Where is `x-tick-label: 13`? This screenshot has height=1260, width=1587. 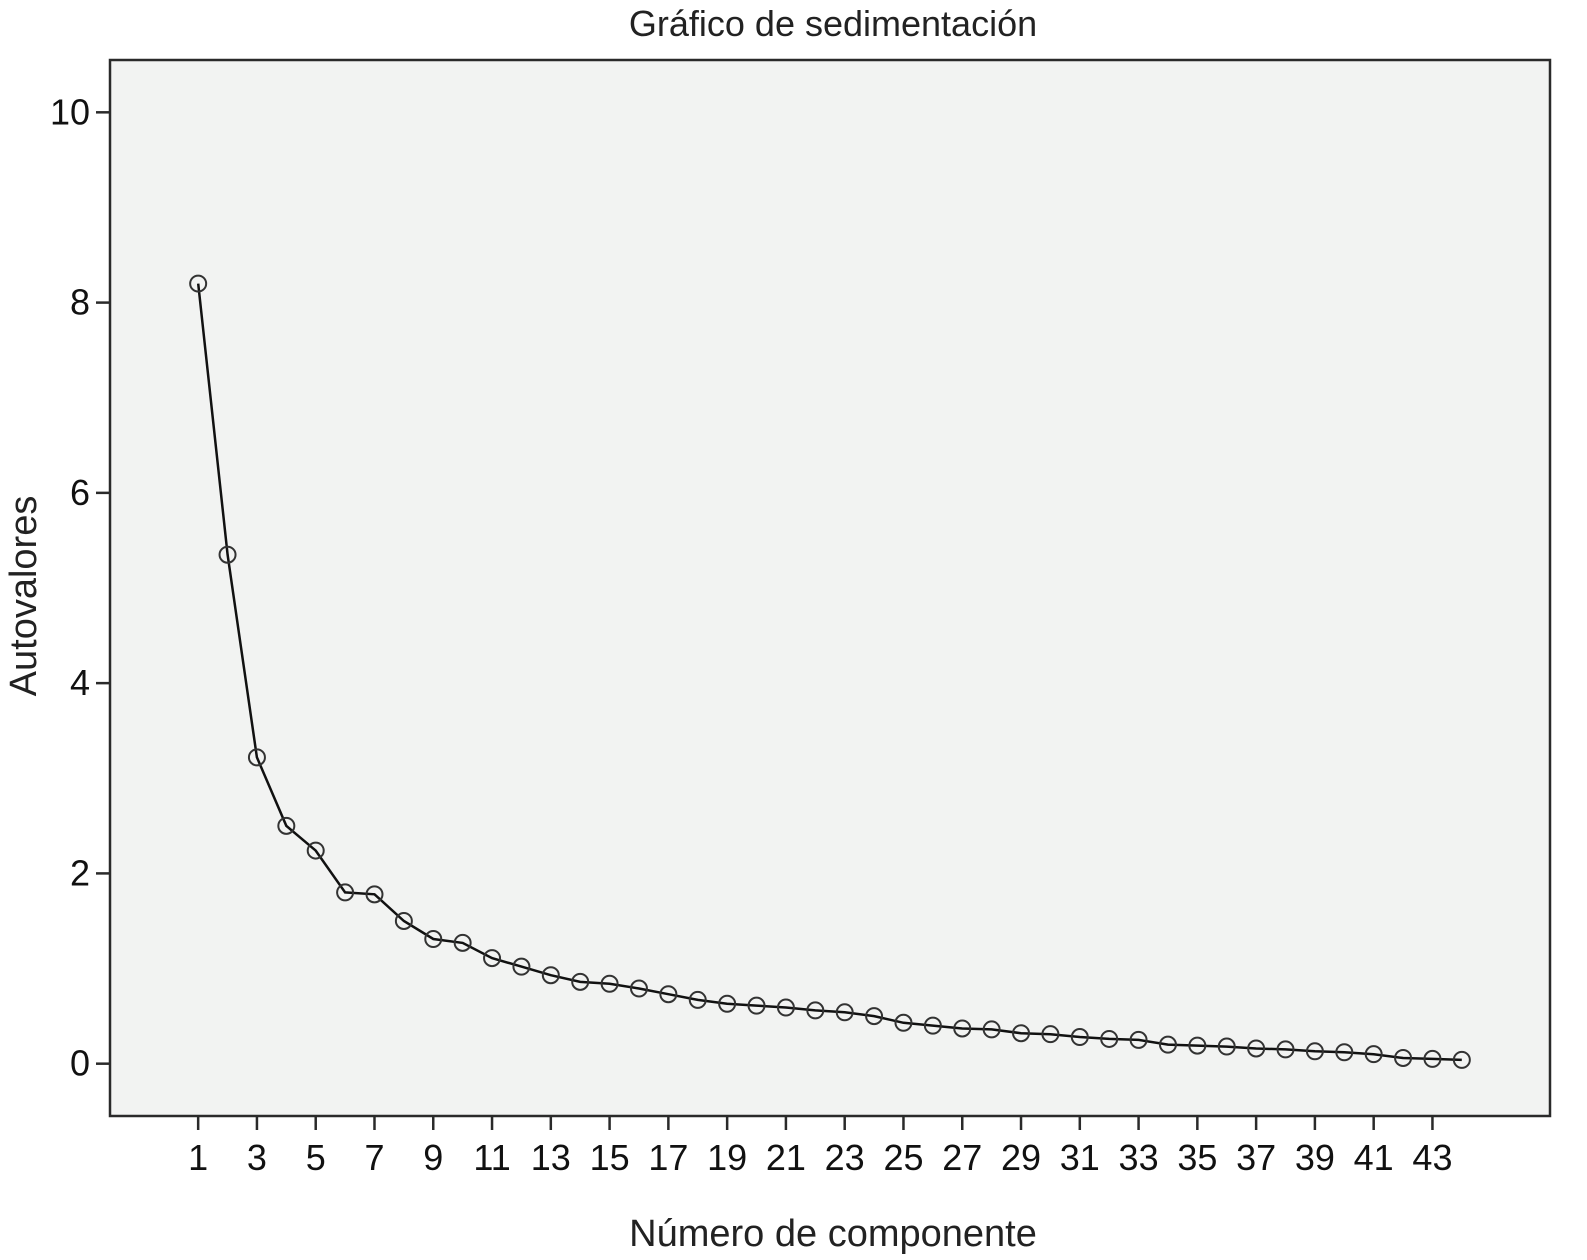 x-tick-label: 13 is located at coordinates (551, 1157).